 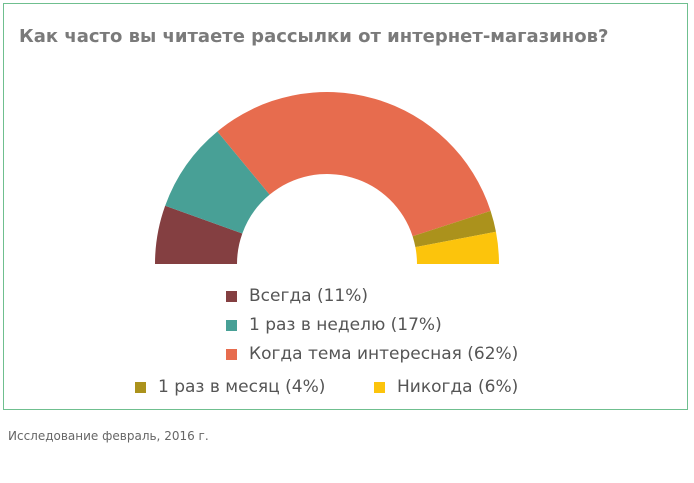 What do you see at coordinates (458, 387) in the screenshot?
I see `legend-label-4: Никогда (6%)` at bounding box center [458, 387].